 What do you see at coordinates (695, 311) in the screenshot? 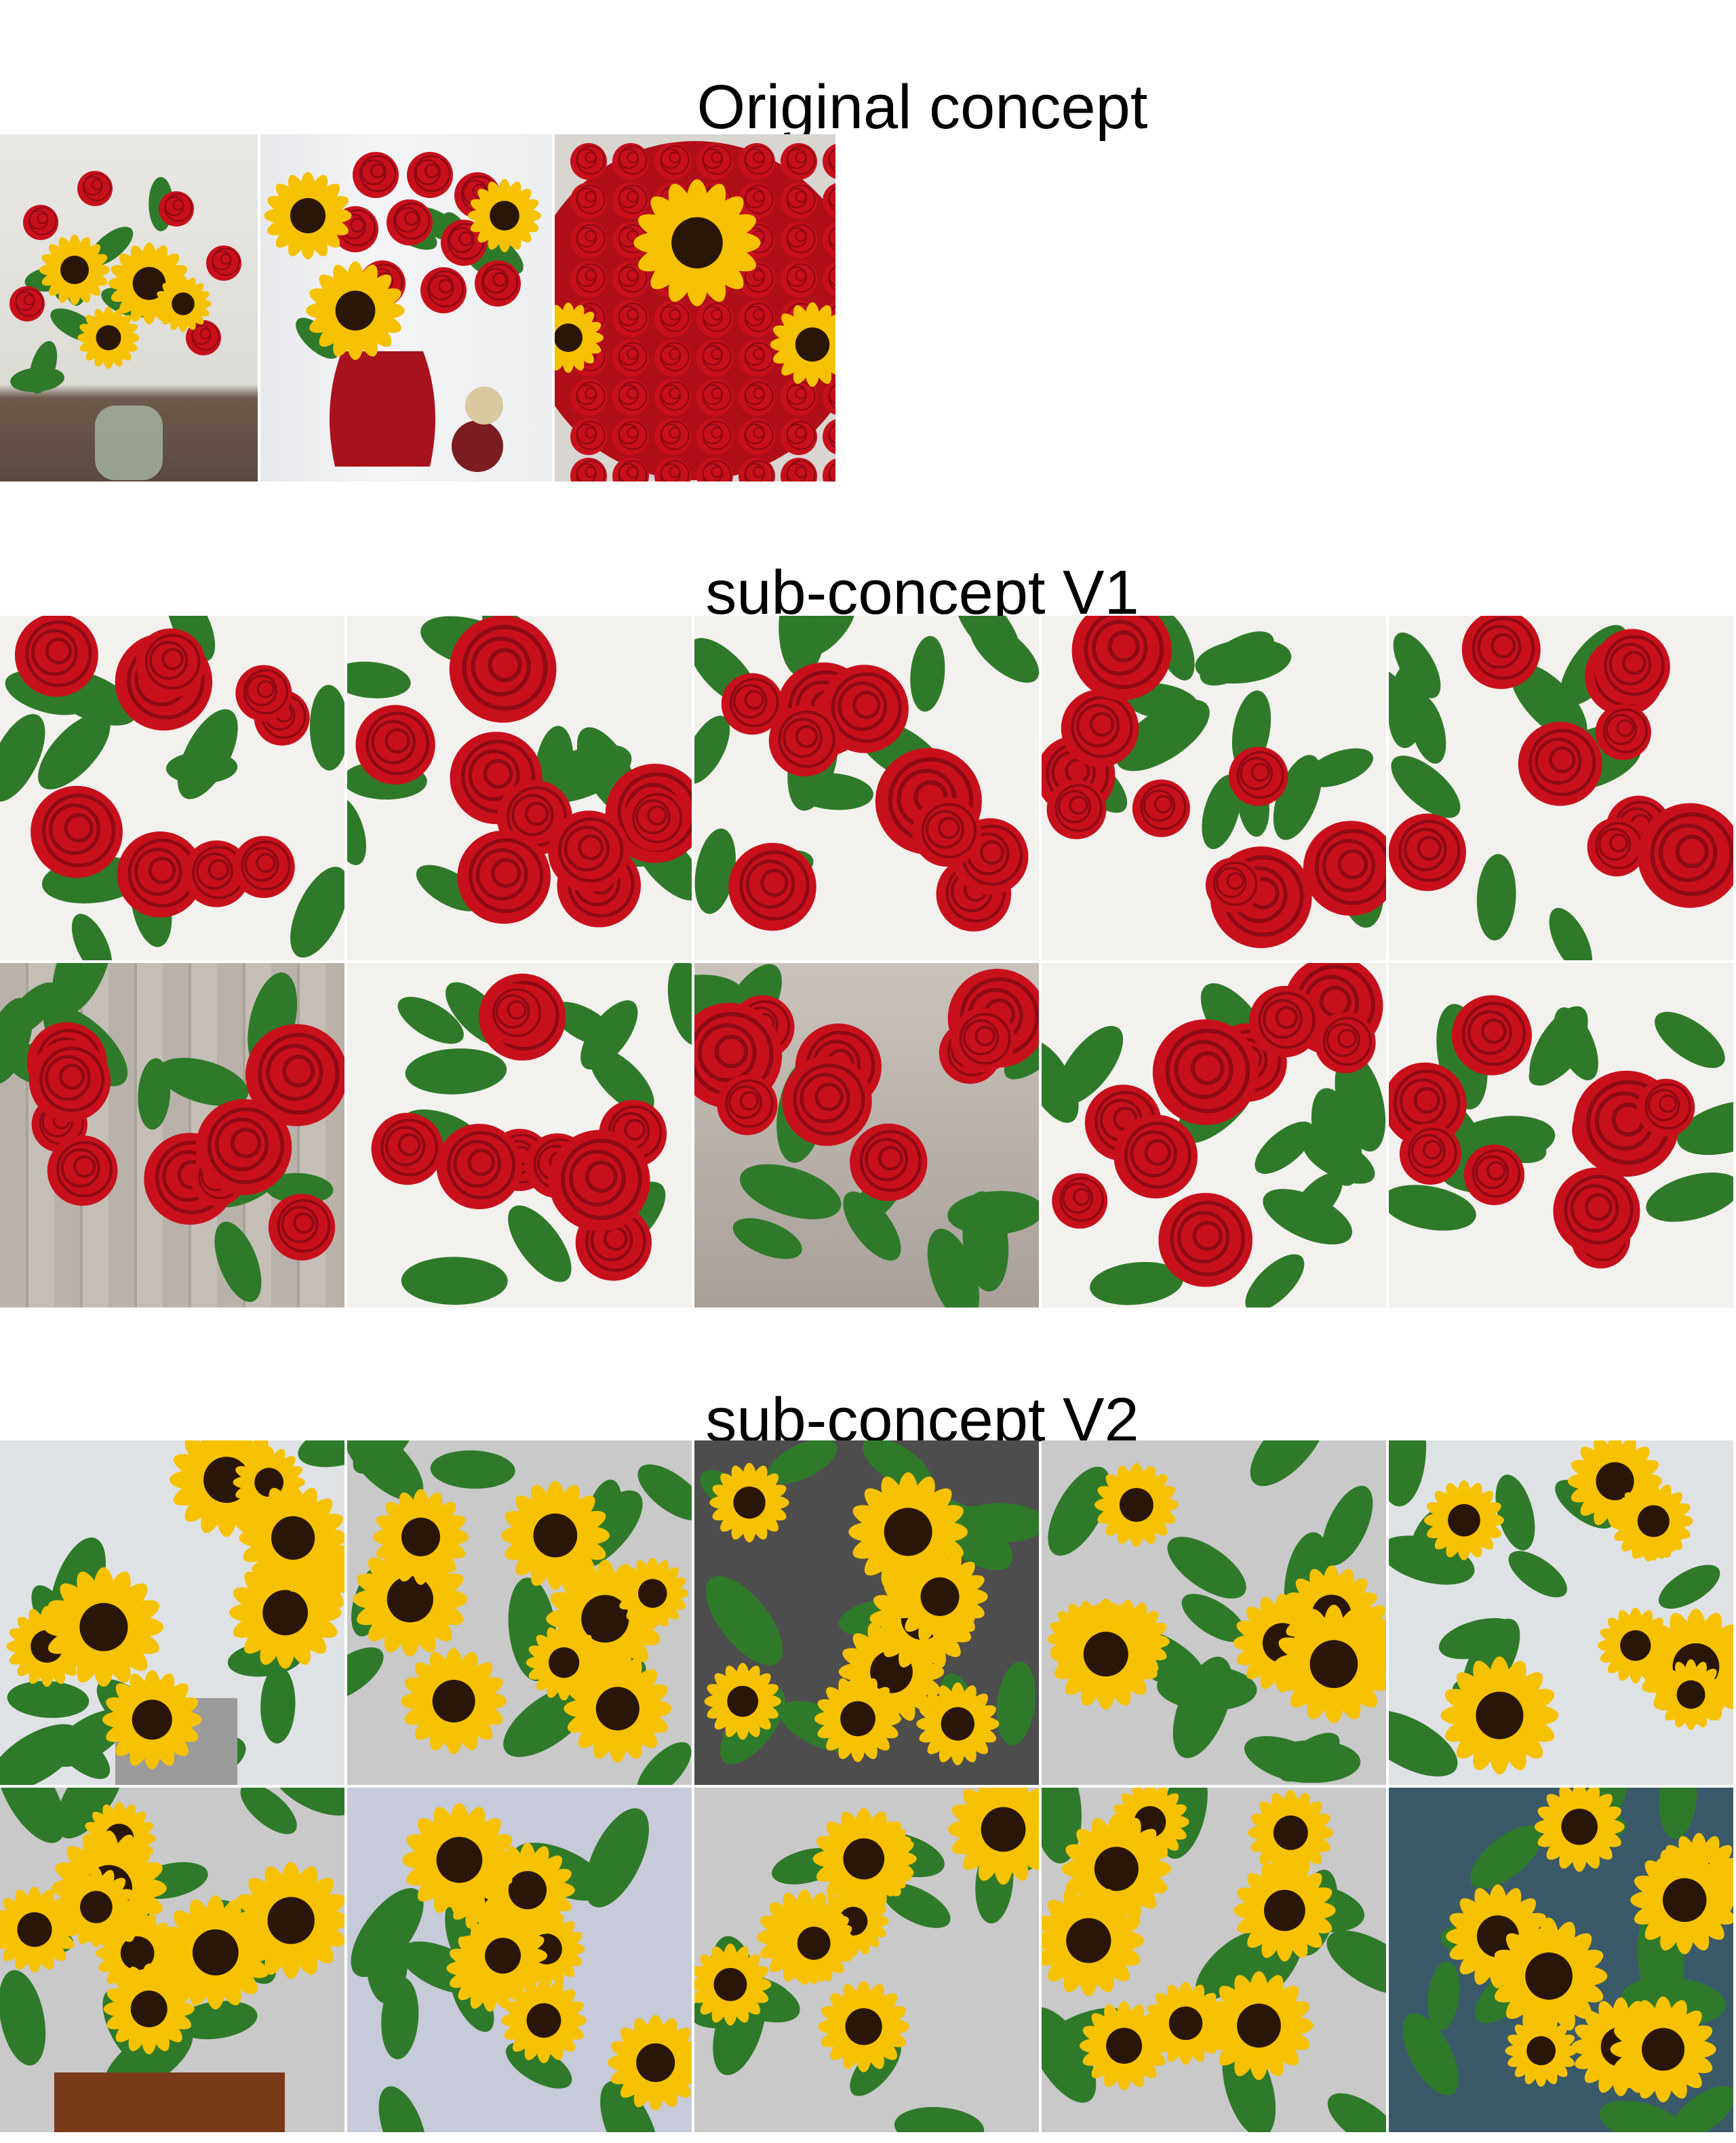
I see `rose-dome-illustration` at bounding box center [695, 311].